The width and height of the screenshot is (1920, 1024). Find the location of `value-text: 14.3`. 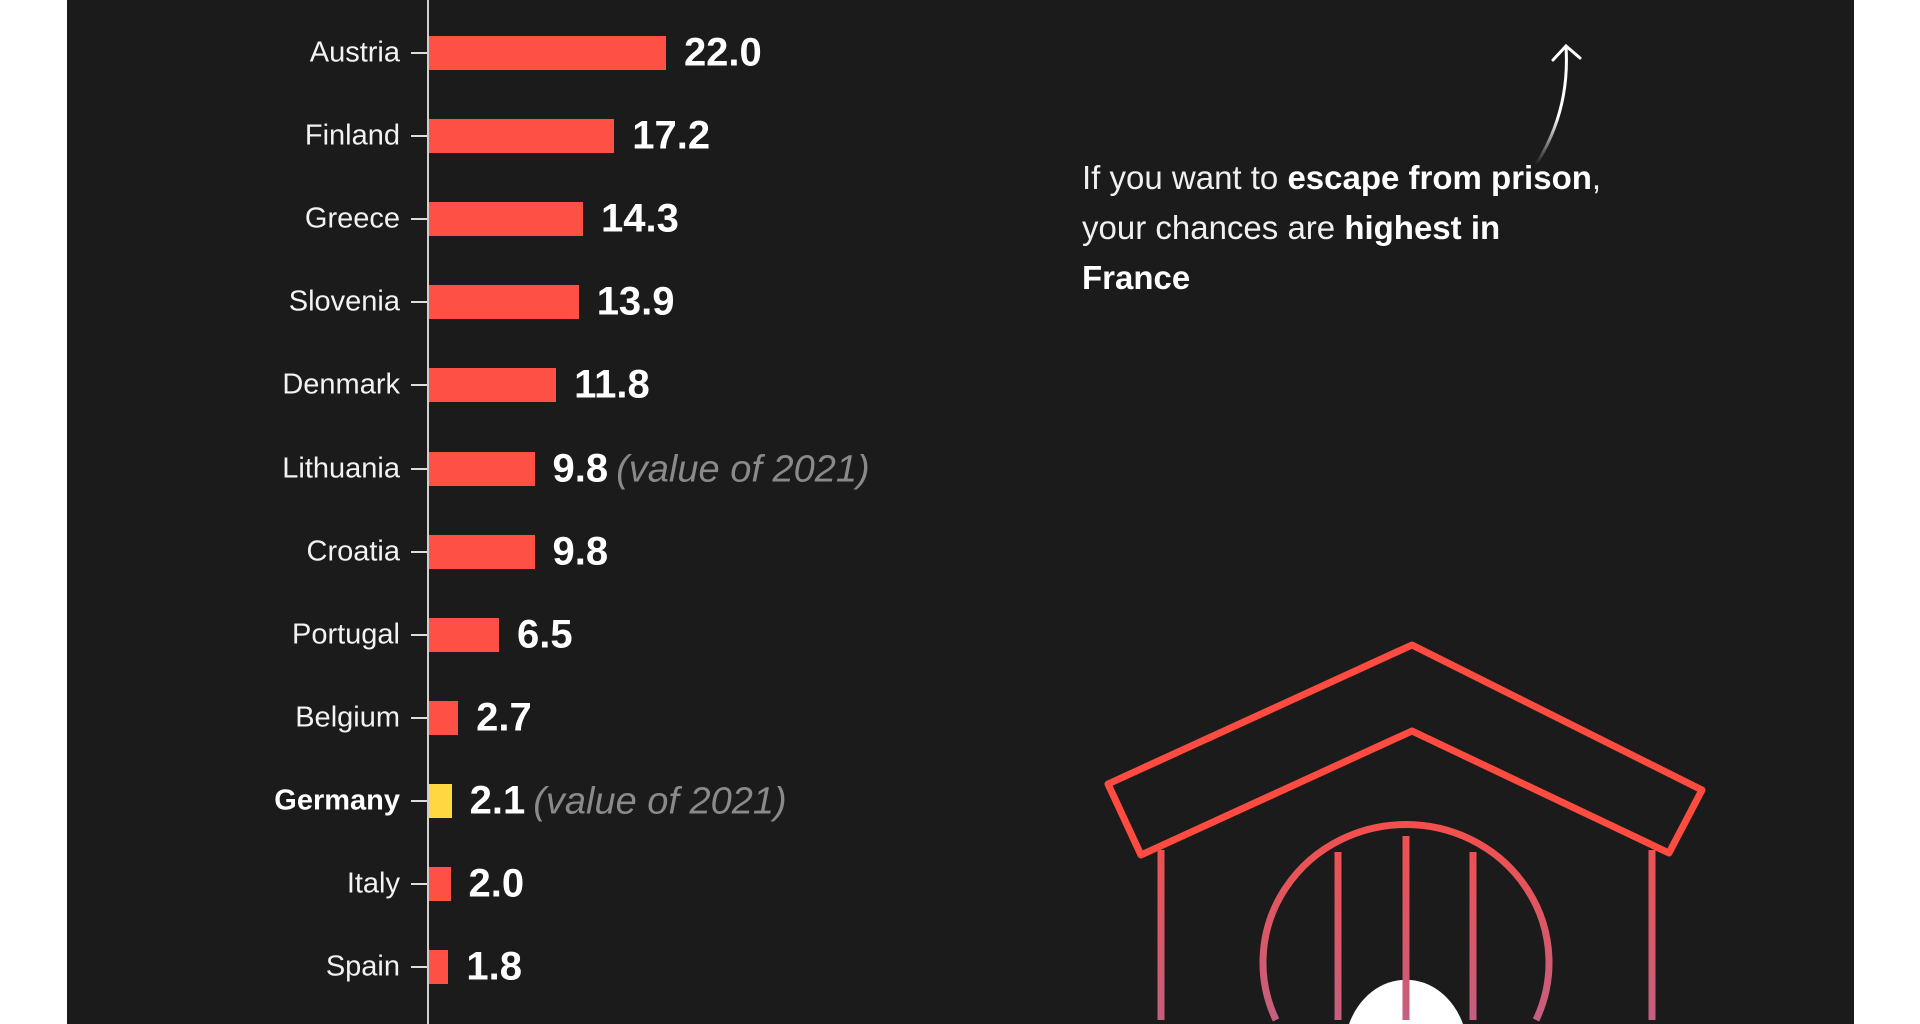

value-text: 14.3 is located at coordinates (640, 218).